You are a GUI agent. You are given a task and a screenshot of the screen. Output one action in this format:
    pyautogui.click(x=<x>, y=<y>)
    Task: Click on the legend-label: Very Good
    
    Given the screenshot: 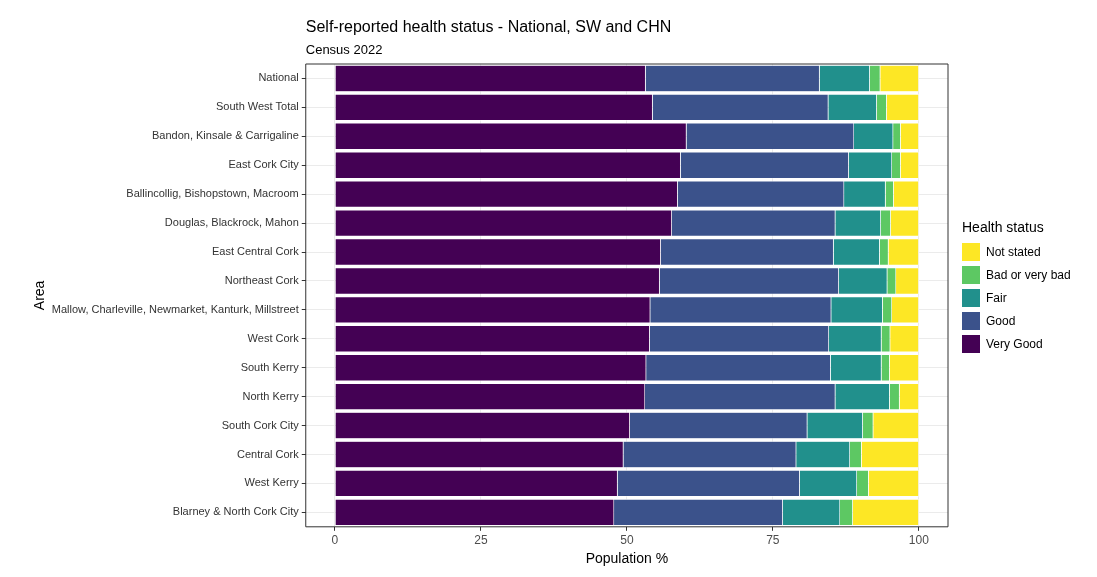 What is the action you would take?
    pyautogui.click(x=1014, y=343)
    